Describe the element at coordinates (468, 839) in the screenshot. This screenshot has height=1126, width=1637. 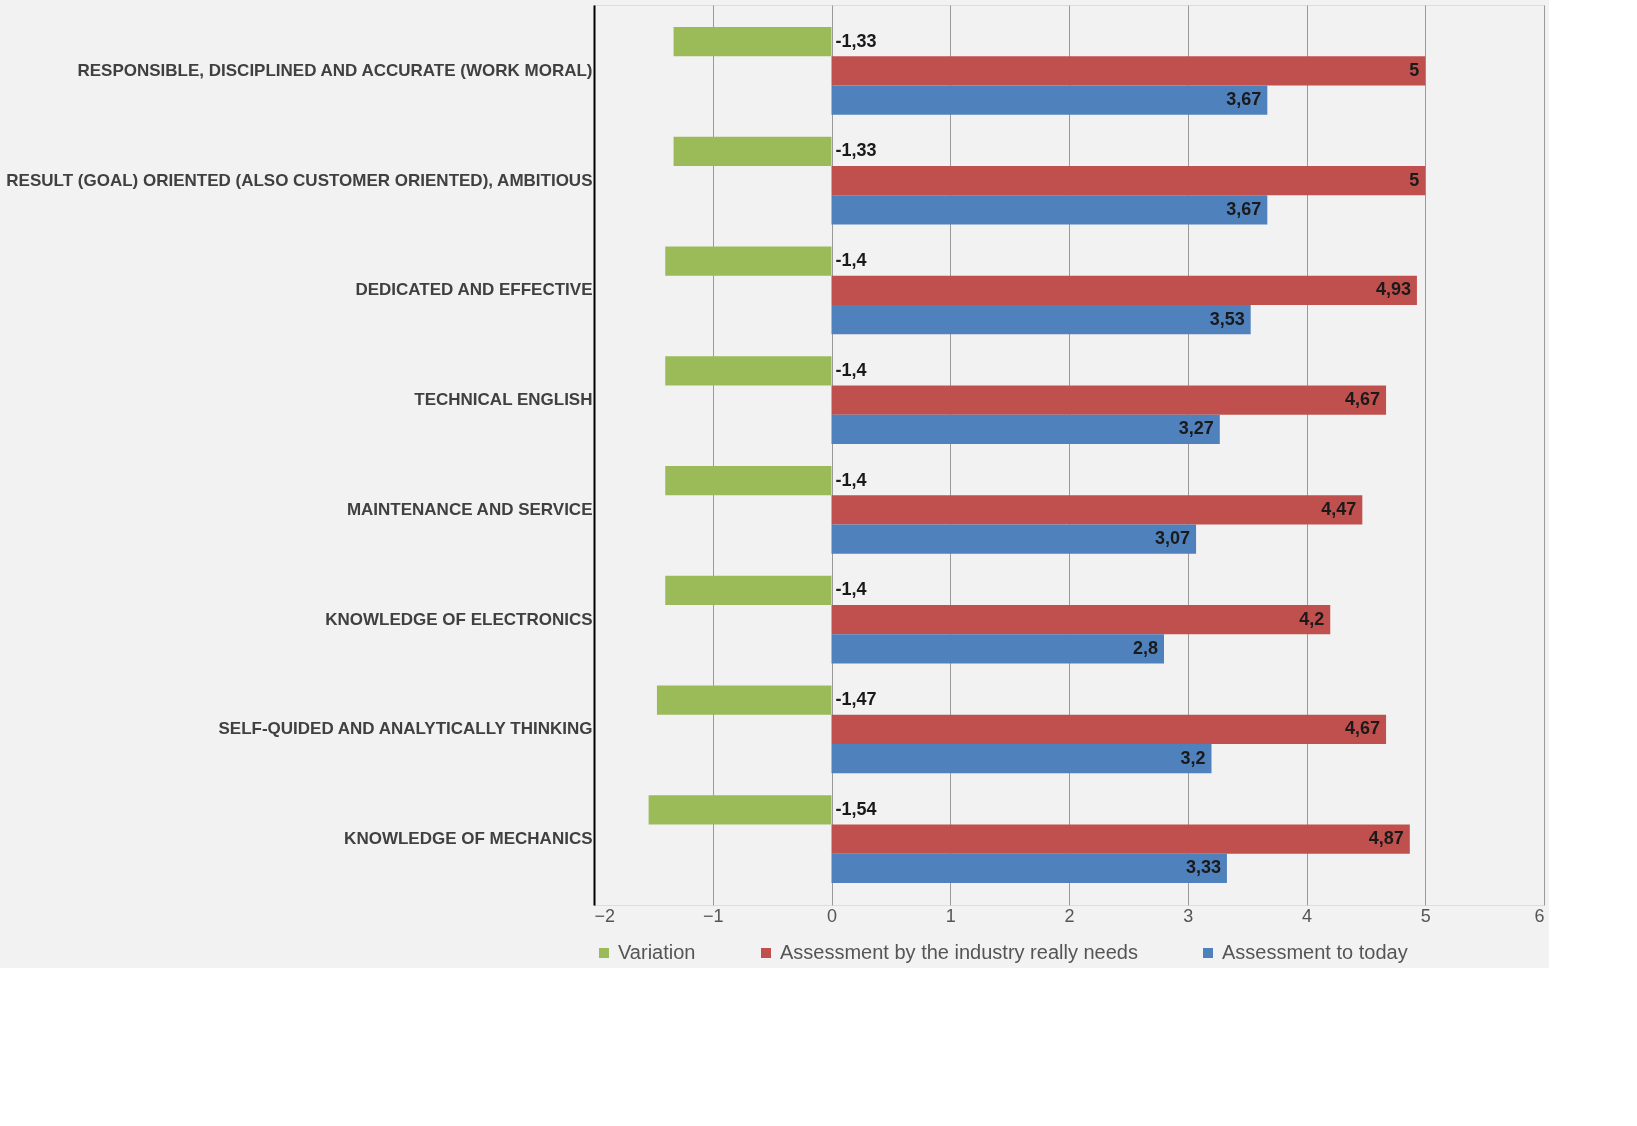
I see `y-tick-label: KNOWLEDGE OF MECHANICS` at that location.